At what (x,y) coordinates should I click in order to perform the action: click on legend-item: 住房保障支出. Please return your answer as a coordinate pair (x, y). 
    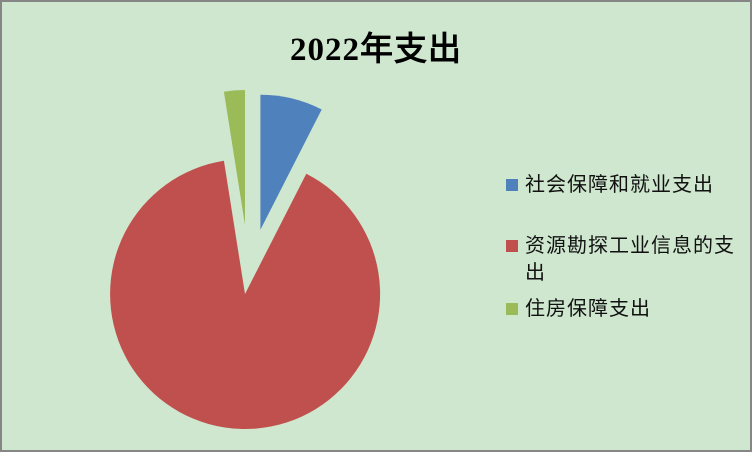
    Looking at the image, I should click on (624, 309).